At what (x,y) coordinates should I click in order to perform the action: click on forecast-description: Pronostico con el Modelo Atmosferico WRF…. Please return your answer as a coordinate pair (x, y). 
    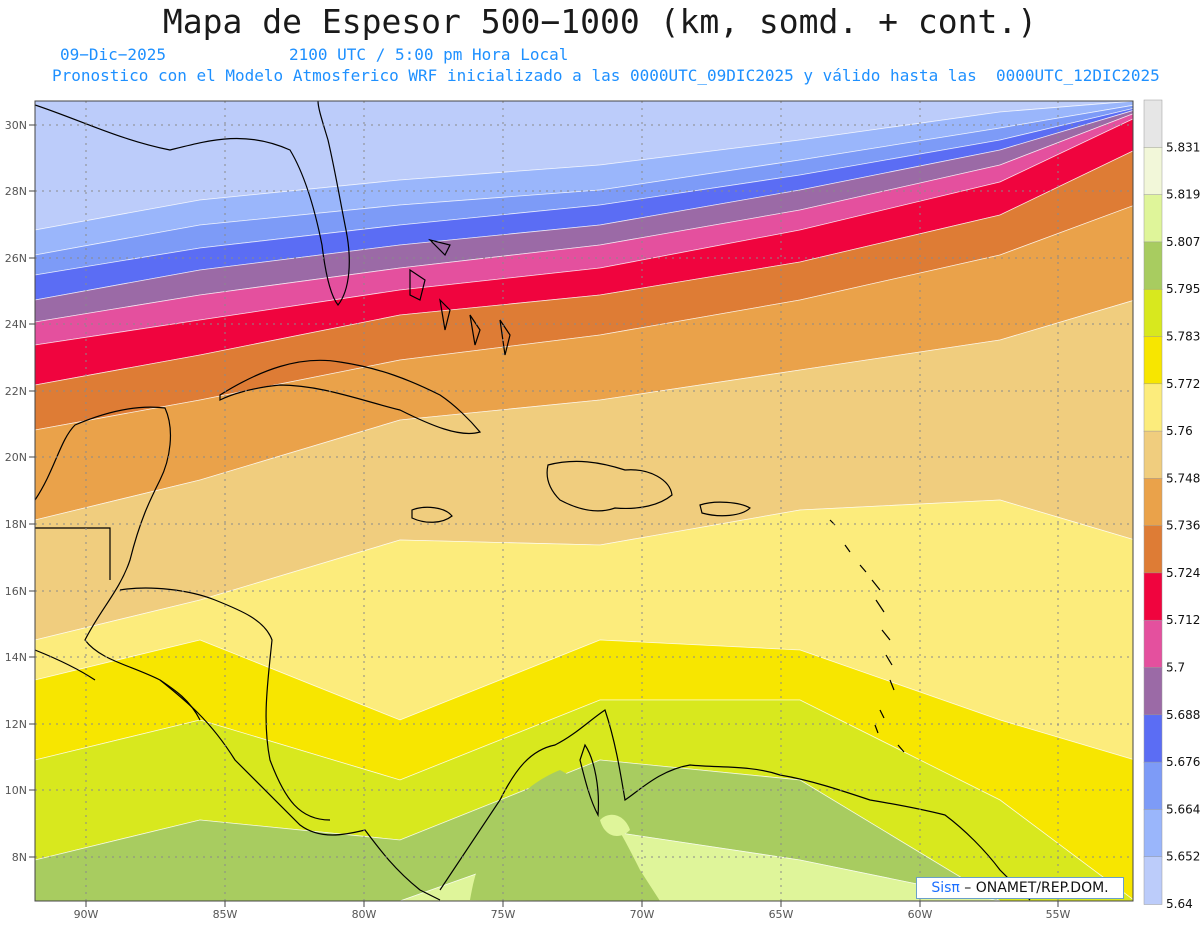
    Looking at the image, I should click on (606, 75).